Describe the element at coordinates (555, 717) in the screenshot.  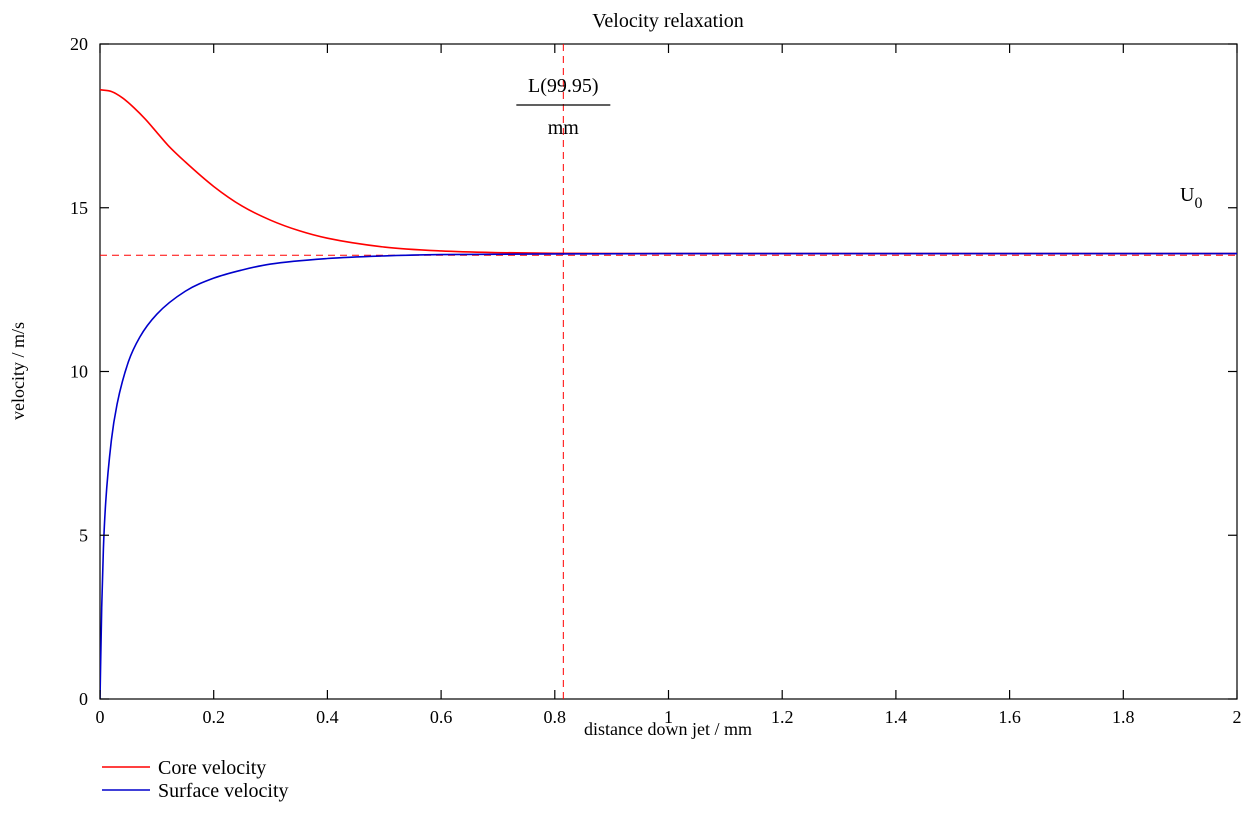
I see `x-tick-label: 0.8` at that location.